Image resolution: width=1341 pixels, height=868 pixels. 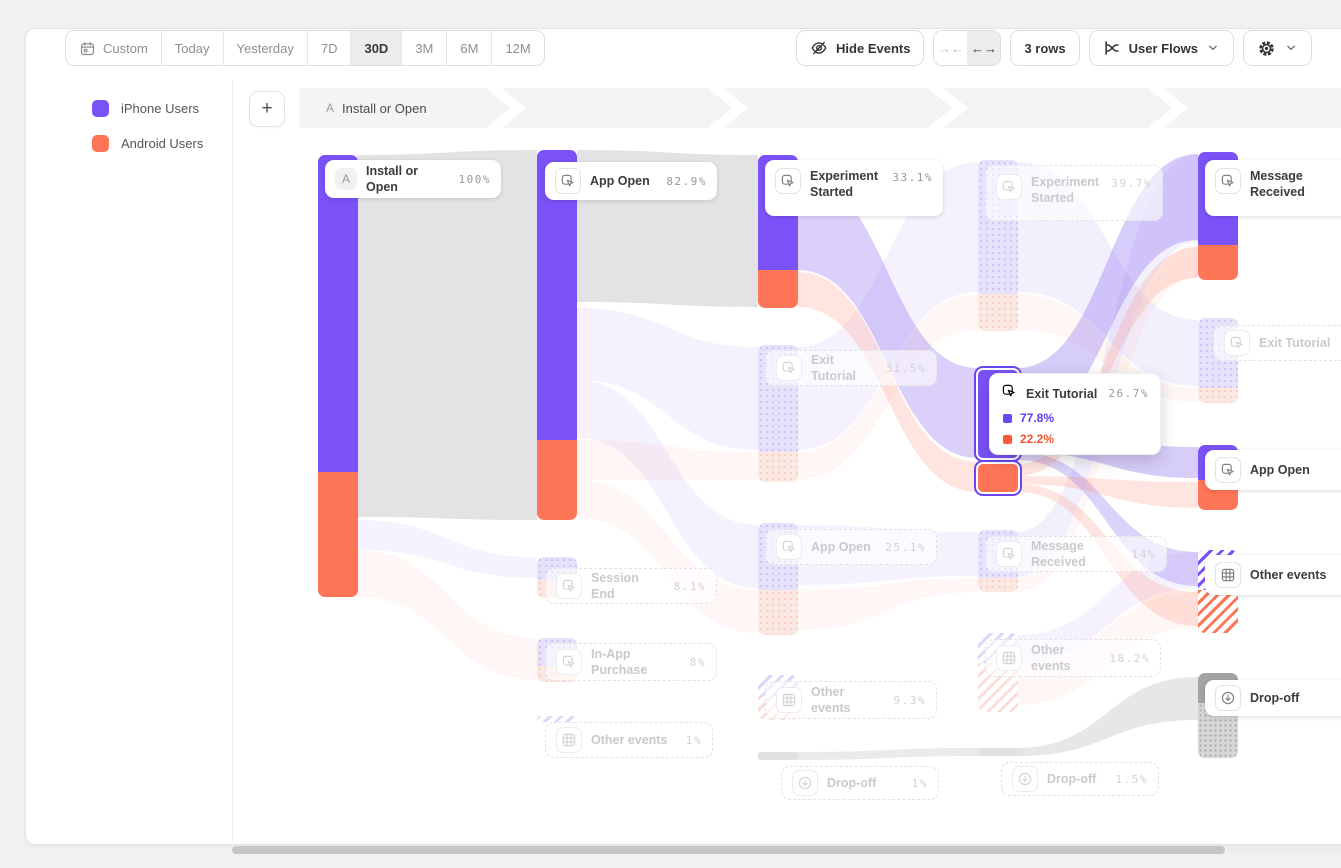 I want to click on date-range-3m: 3M, so click(x=425, y=48).